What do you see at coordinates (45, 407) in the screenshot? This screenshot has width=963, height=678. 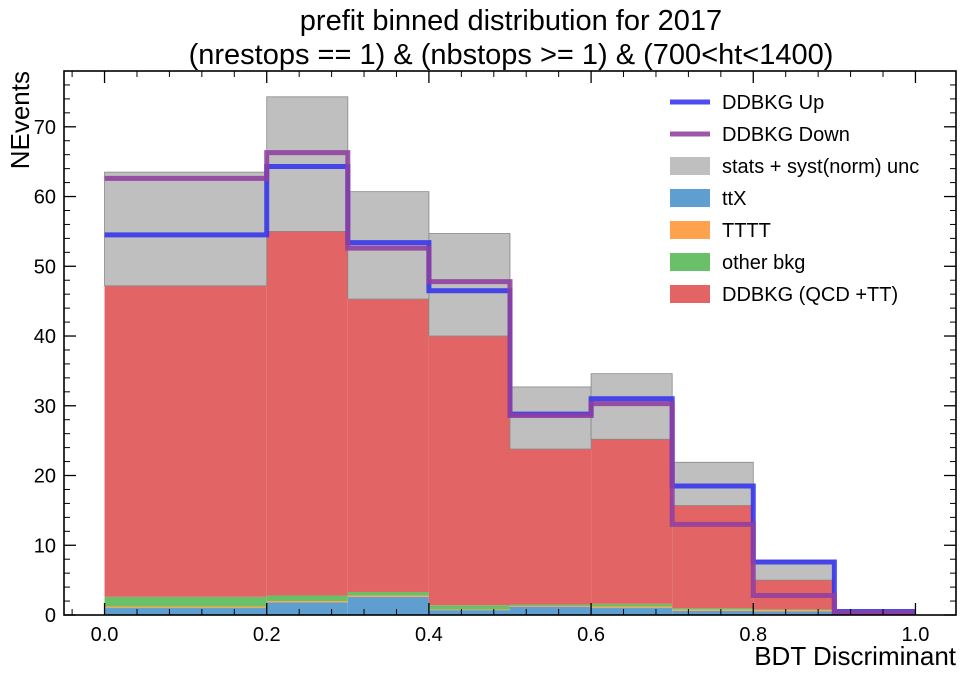 I see `y-tick-label: 30` at bounding box center [45, 407].